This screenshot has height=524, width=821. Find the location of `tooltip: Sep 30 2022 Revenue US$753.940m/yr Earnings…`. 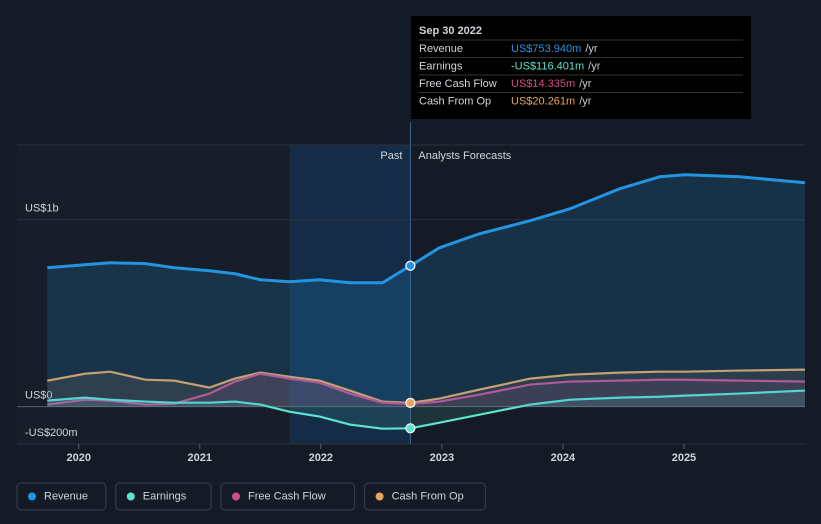

tooltip: Sep 30 2022 Revenue US$753.940m/yr Earnings… is located at coordinates (581, 67).